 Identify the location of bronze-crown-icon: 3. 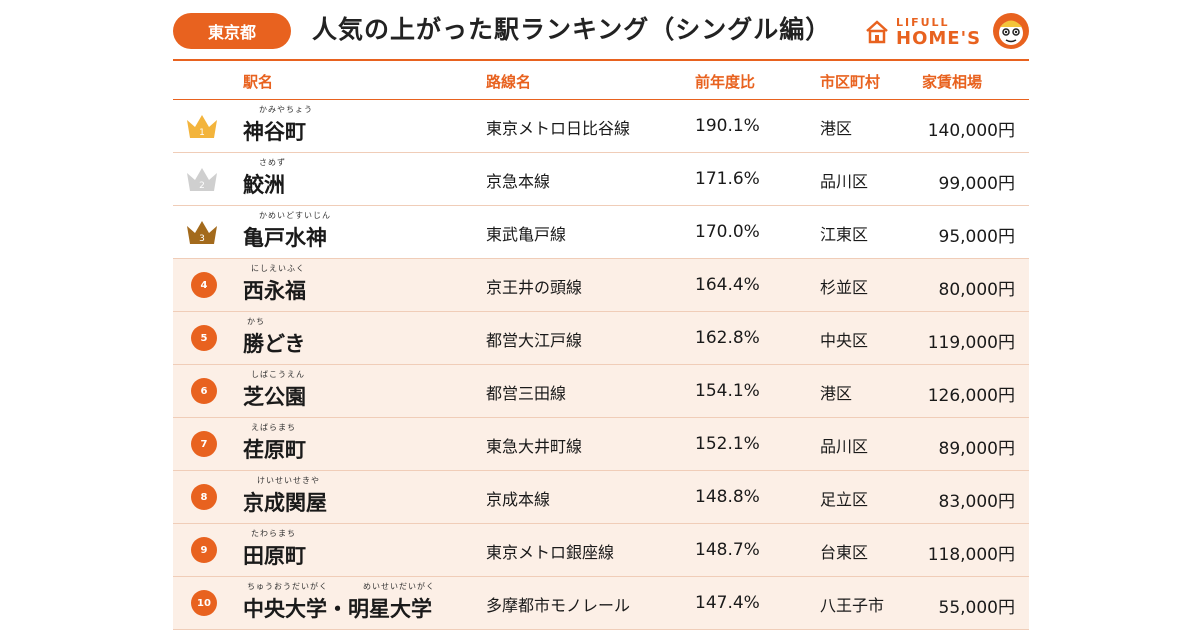
(202, 232).